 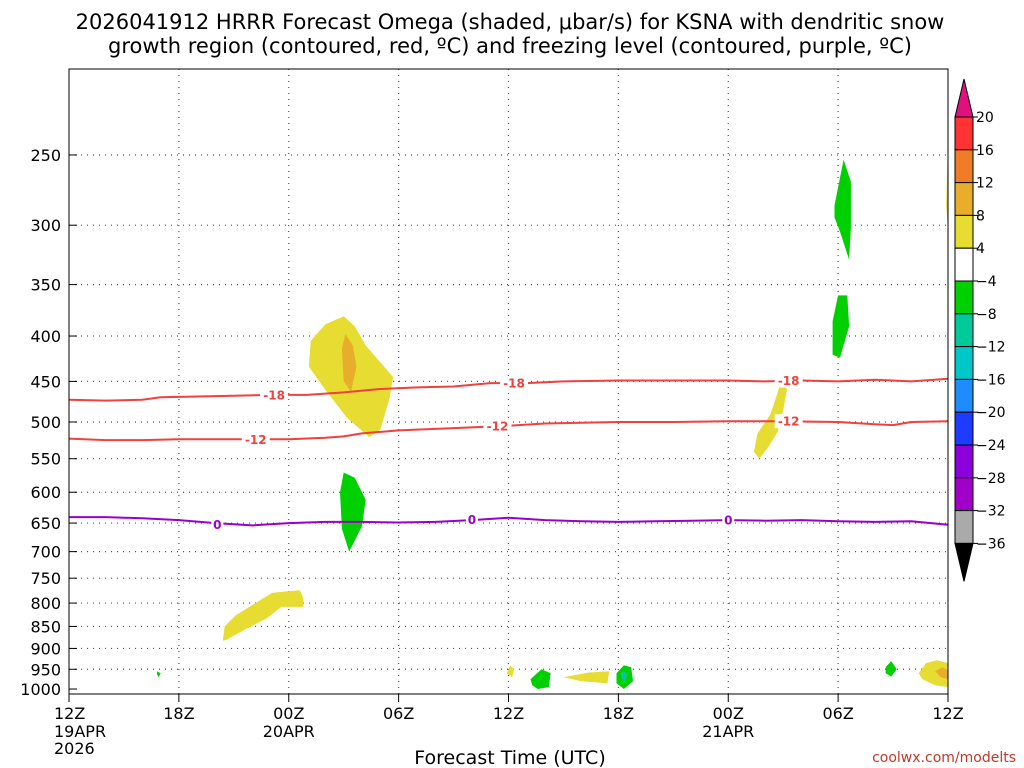 What do you see at coordinates (991, 512) in the screenshot?
I see `colorbar-label-12: −32` at bounding box center [991, 512].